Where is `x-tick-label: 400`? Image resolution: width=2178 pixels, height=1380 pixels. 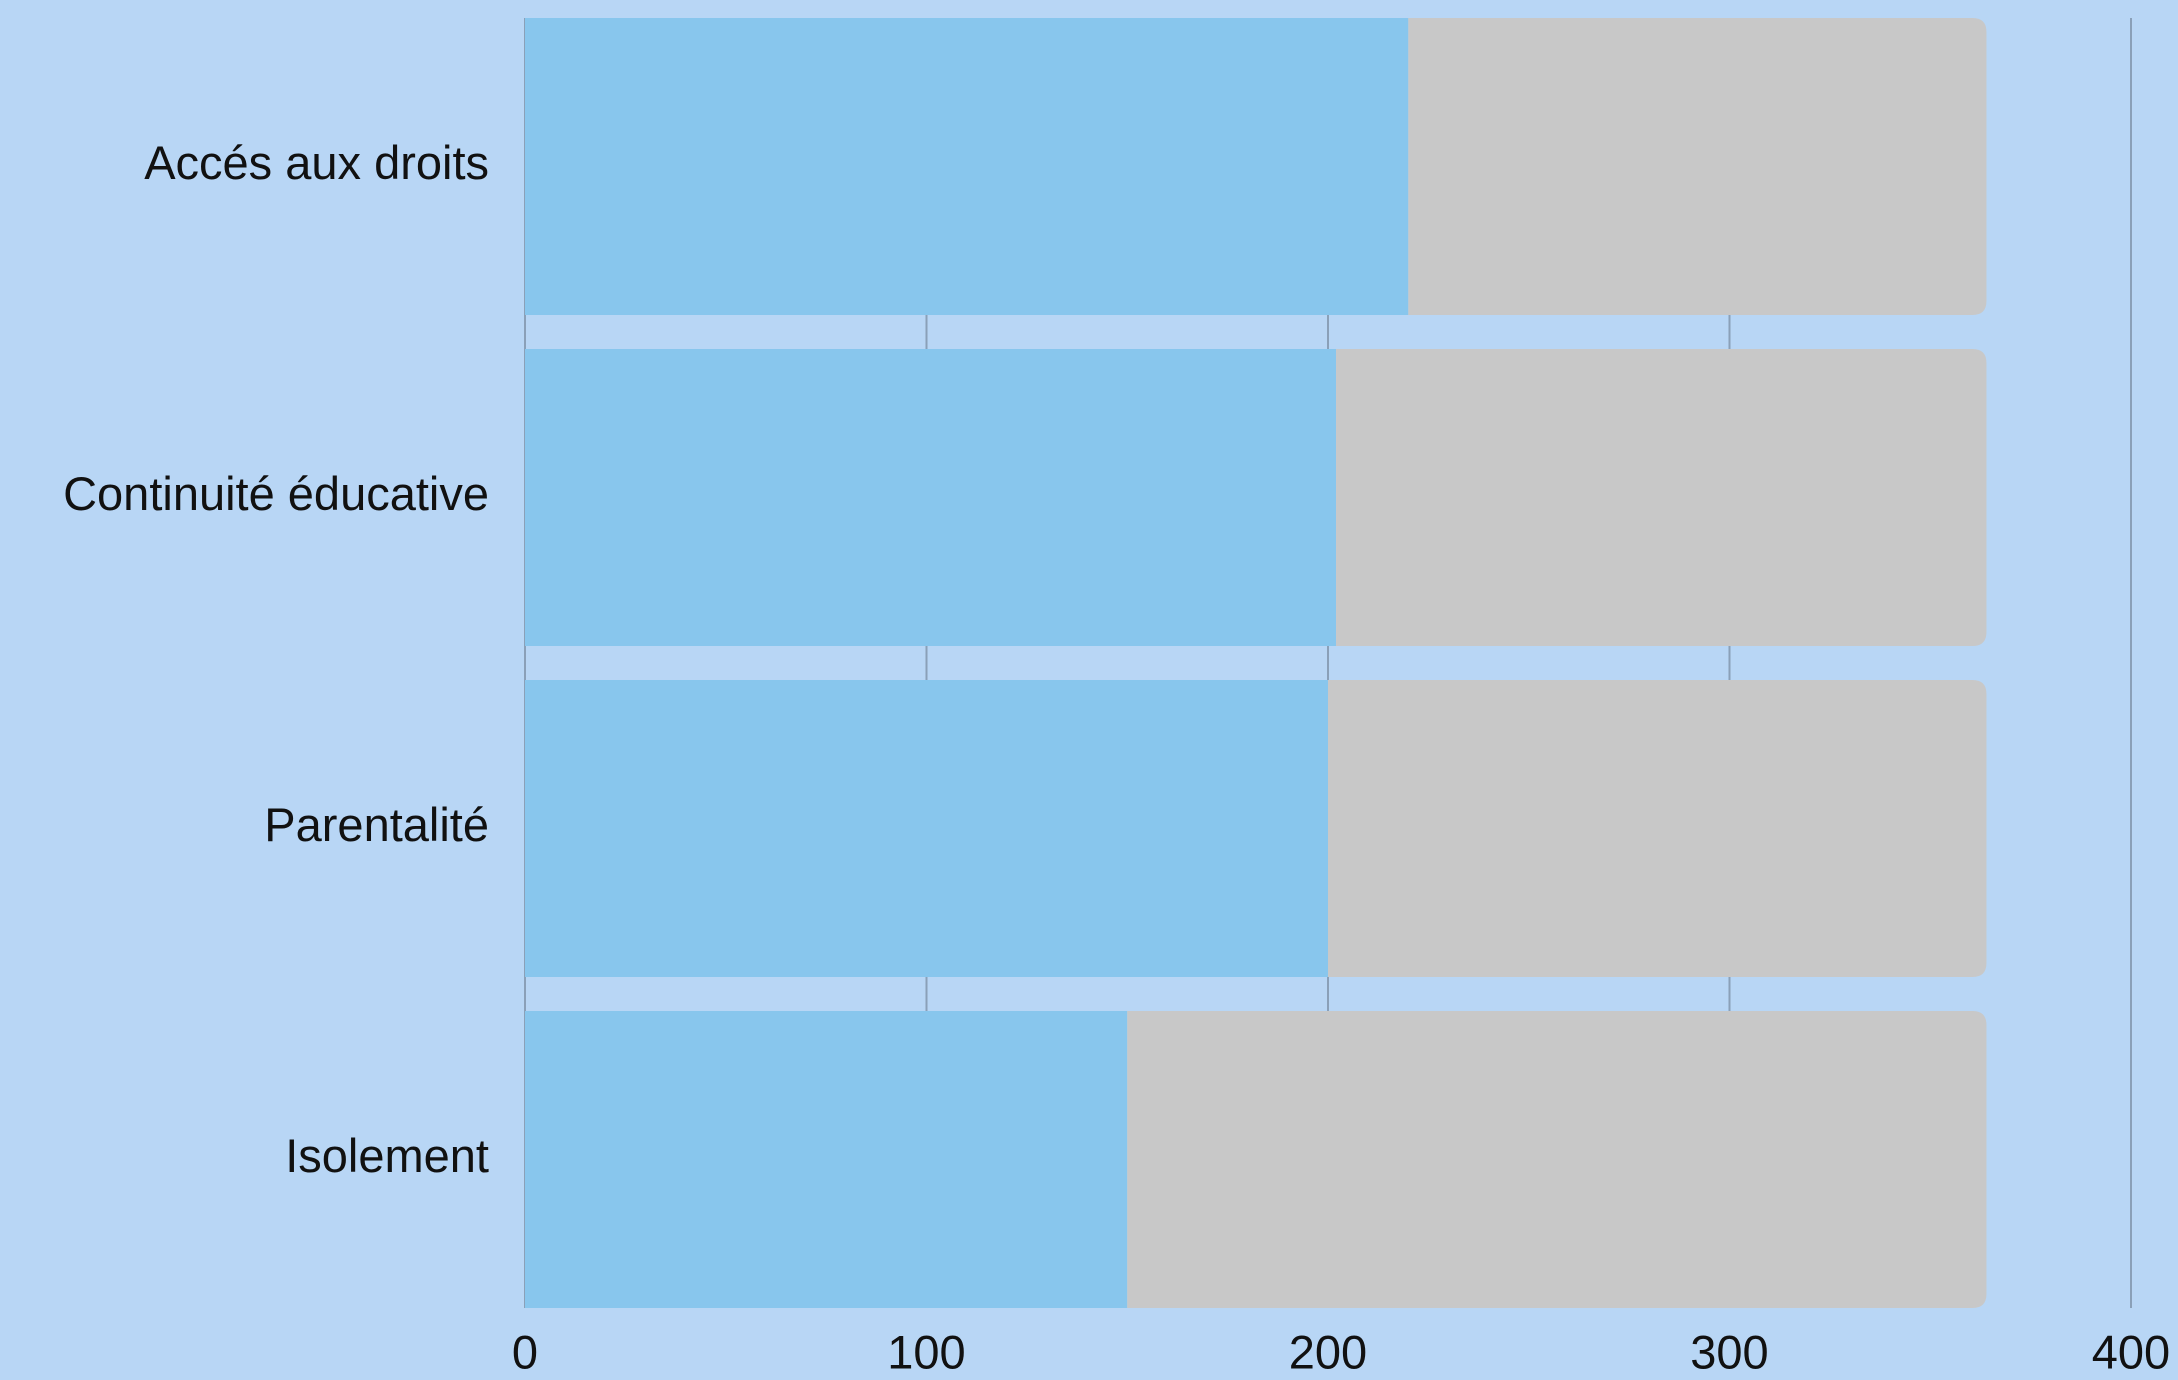 x-tick-label: 400 is located at coordinates (2131, 1351).